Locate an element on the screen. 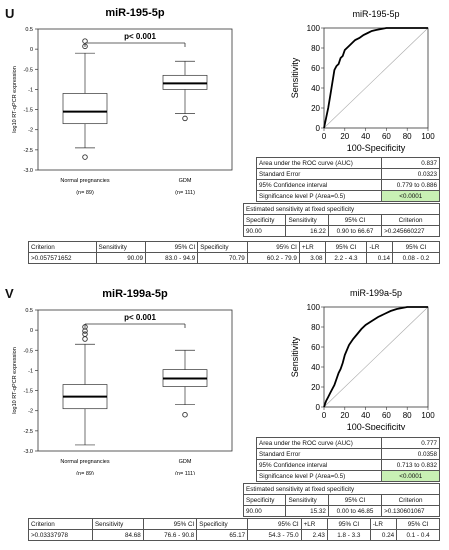 This screenshot has height=550, width=449. ci-label: 95% Confidence interval is located at coordinates (319, 185).